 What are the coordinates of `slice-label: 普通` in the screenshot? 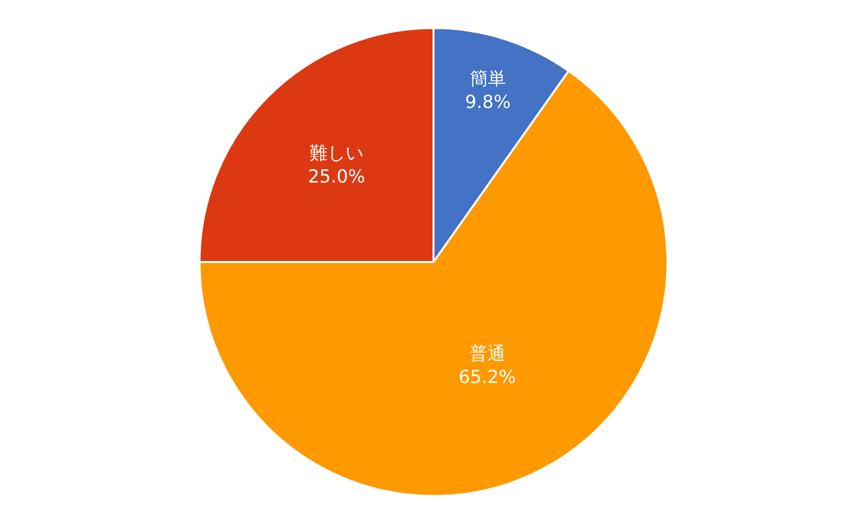 It's located at (487, 354).